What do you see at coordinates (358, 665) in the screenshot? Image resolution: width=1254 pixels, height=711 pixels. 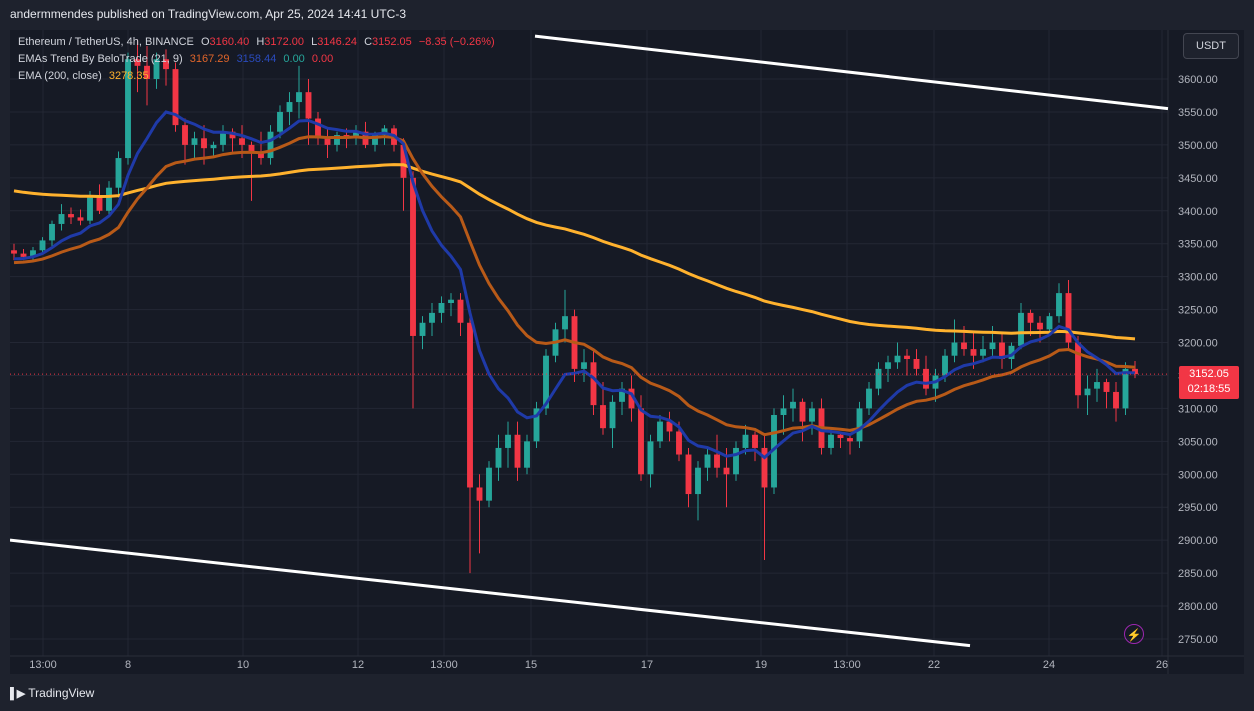 I see `time-tick-label: 12` at bounding box center [358, 665].